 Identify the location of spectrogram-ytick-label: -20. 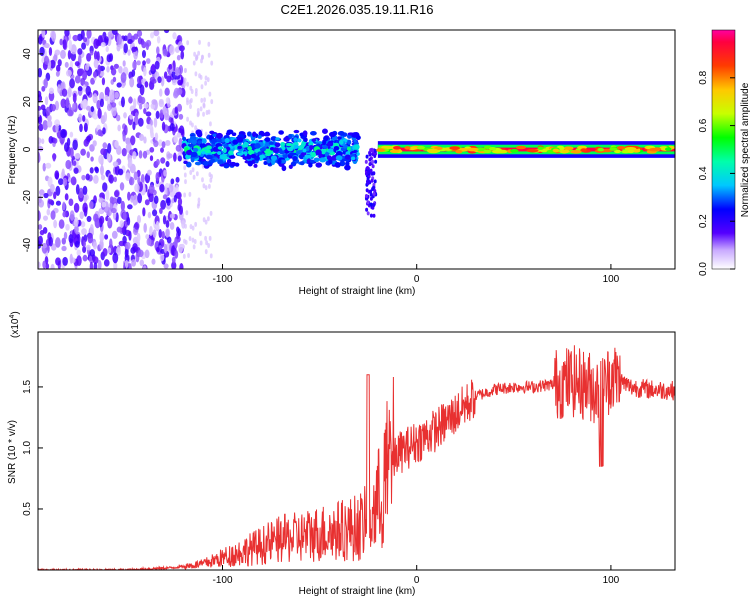
(27, 197).